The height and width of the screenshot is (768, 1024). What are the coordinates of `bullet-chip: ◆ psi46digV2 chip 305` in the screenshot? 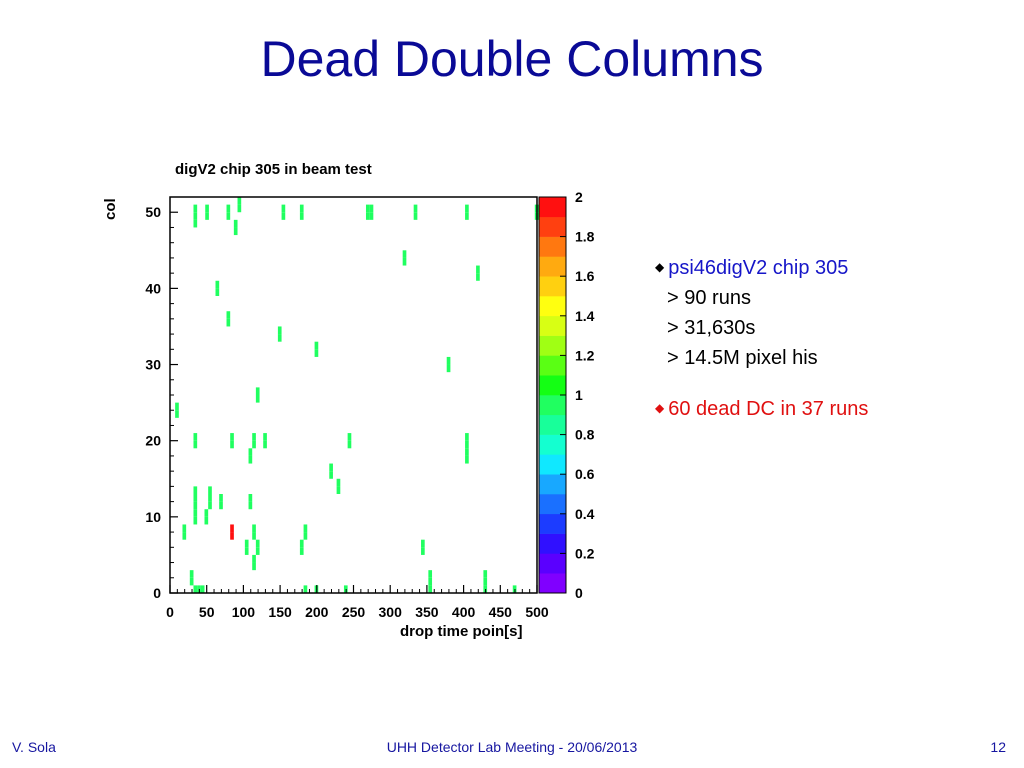 It's located at (835, 267).